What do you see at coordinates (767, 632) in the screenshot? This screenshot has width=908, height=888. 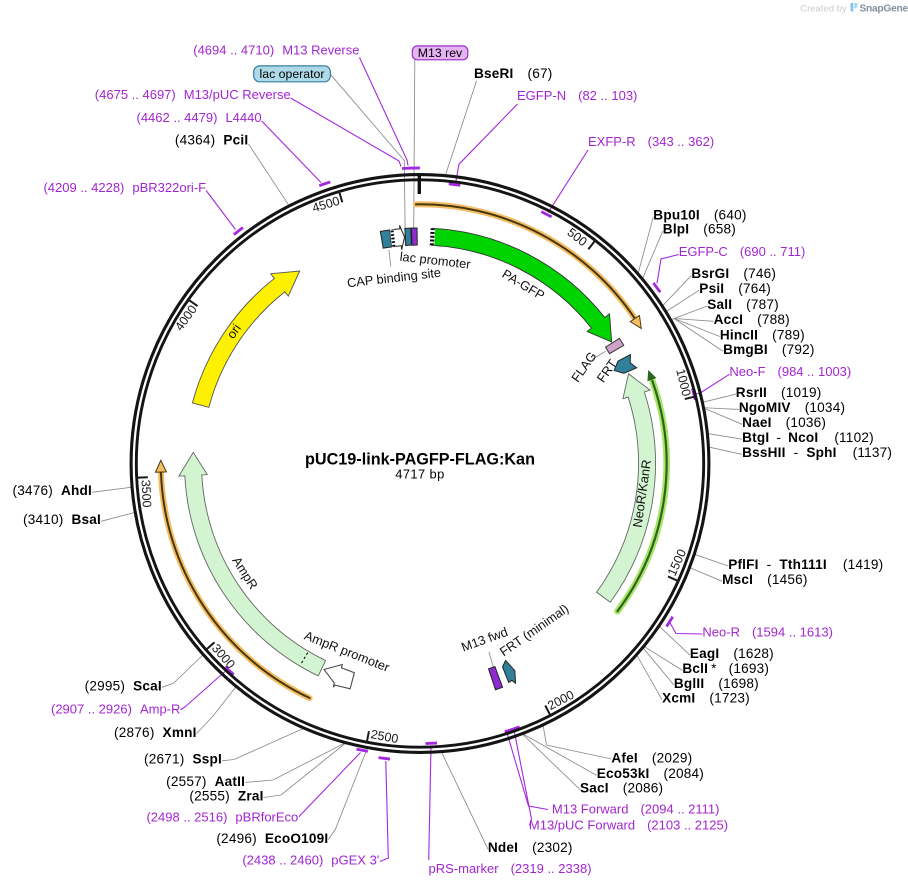 I see `svg-text:Neo-R(1594 .. 1613): Neo-R (1594 .. 1613)` at bounding box center [767, 632].